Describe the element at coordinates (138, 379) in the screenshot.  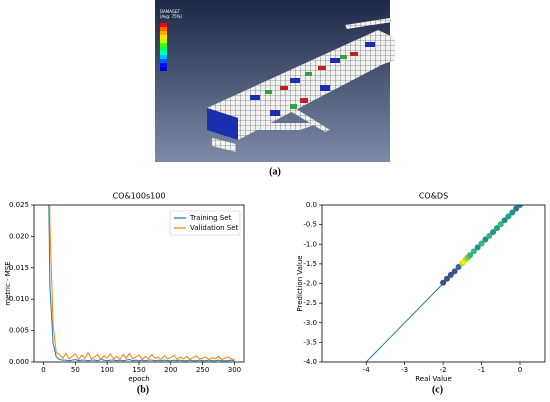
I see `x-axis-label: epoch` at that location.